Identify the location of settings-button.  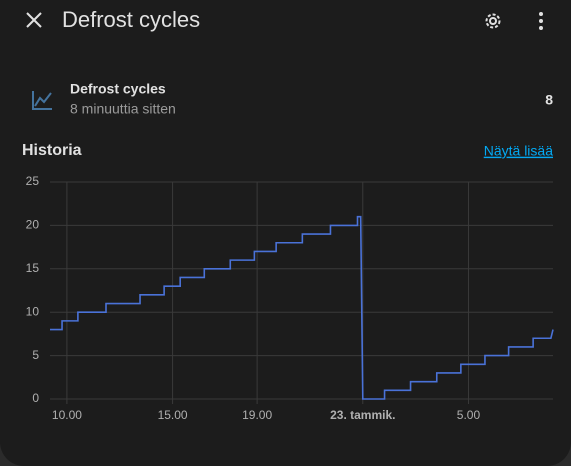
(493, 21).